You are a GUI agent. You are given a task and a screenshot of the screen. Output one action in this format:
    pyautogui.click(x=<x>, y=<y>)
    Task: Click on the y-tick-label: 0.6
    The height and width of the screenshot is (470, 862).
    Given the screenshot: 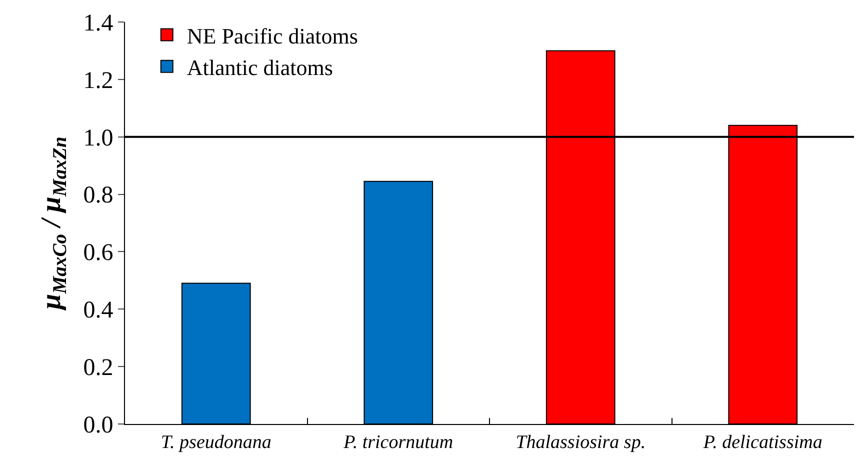 What is the action you would take?
    pyautogui.click(x=98, y=253)
    